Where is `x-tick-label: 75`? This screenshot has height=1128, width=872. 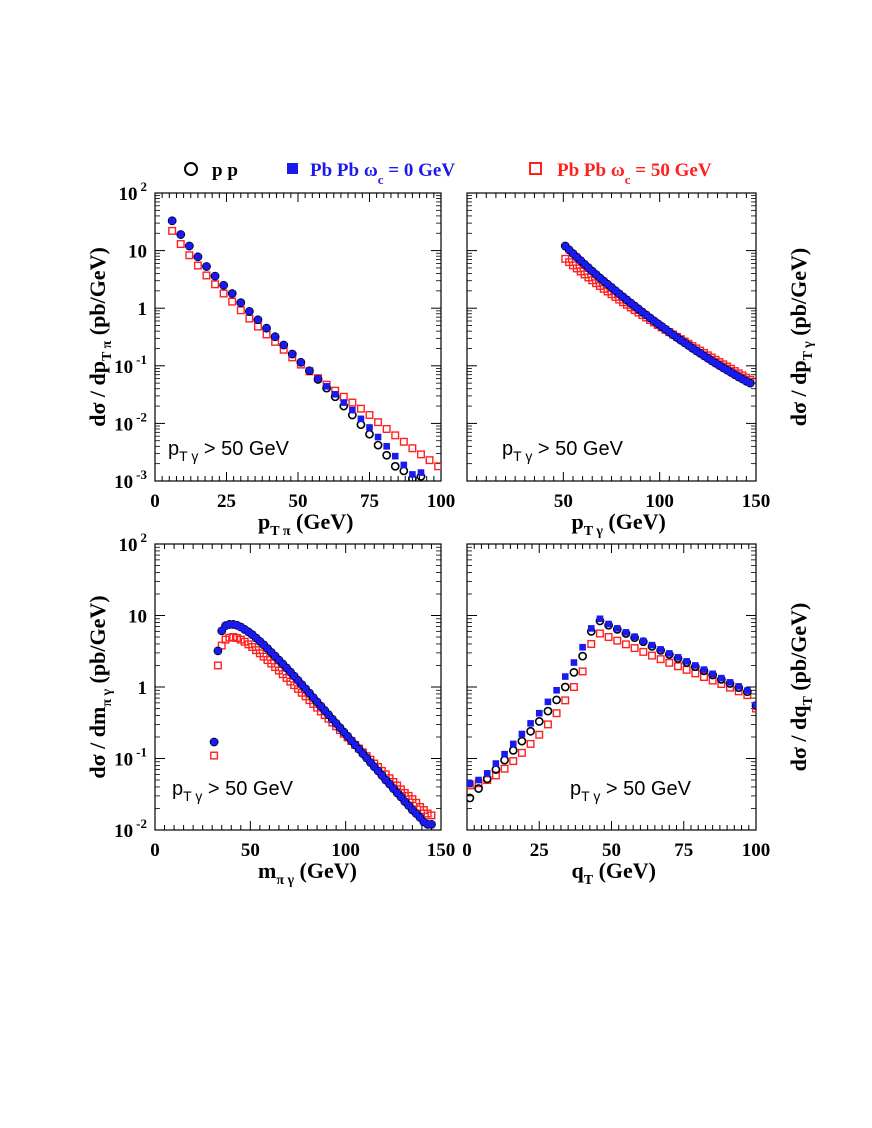
x-tick-label: 75 is located at coordinates (683, 850).